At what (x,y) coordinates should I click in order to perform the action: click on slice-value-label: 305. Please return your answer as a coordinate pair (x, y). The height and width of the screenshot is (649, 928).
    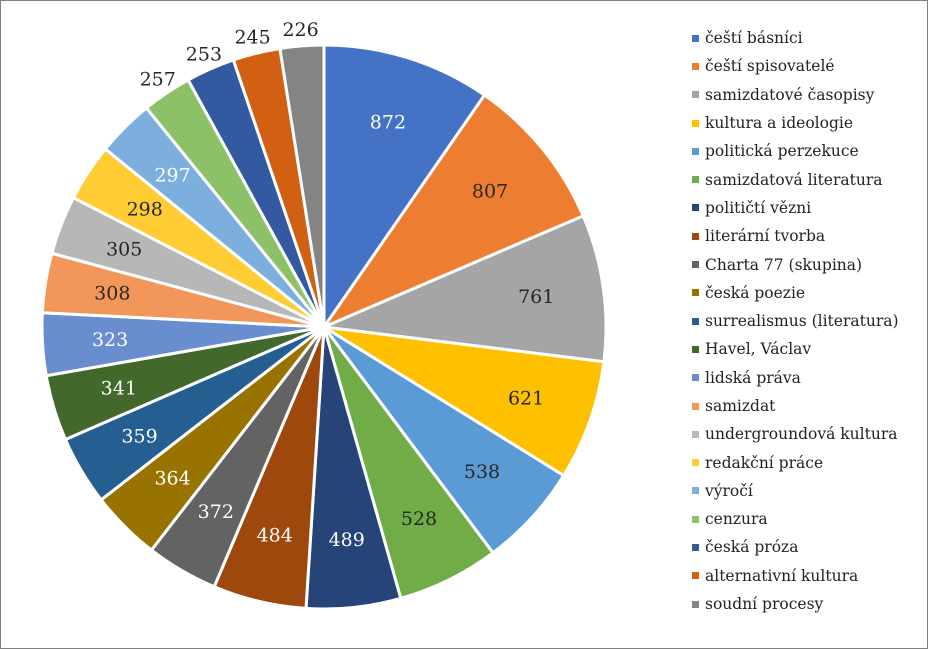
    Looking at the image, I should click on (124, 249).